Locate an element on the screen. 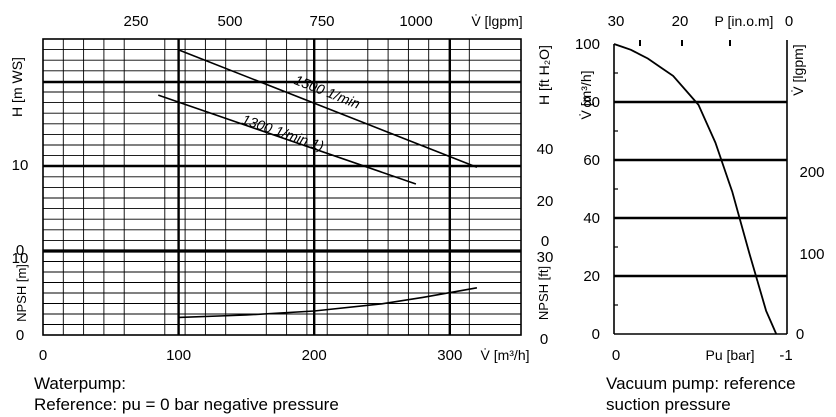 The height and width of the screenshot is (417, 836). y-tick-head-0: 0 is located at coordinates (20, 250).